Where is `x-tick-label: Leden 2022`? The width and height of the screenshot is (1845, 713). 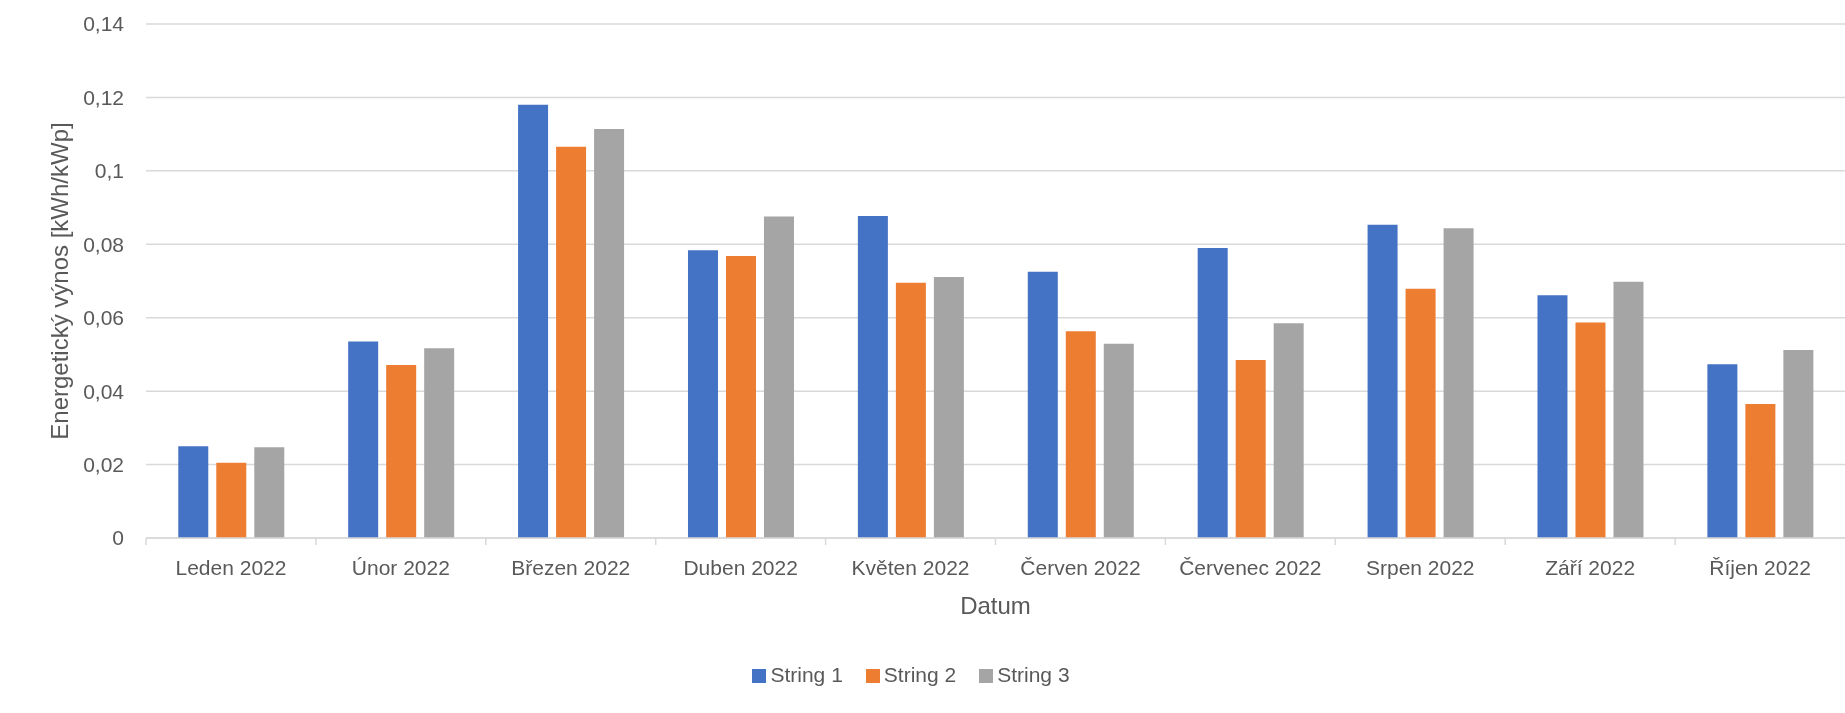
x-tick-label: Leden 2022 is located at coordinates (231, 567).